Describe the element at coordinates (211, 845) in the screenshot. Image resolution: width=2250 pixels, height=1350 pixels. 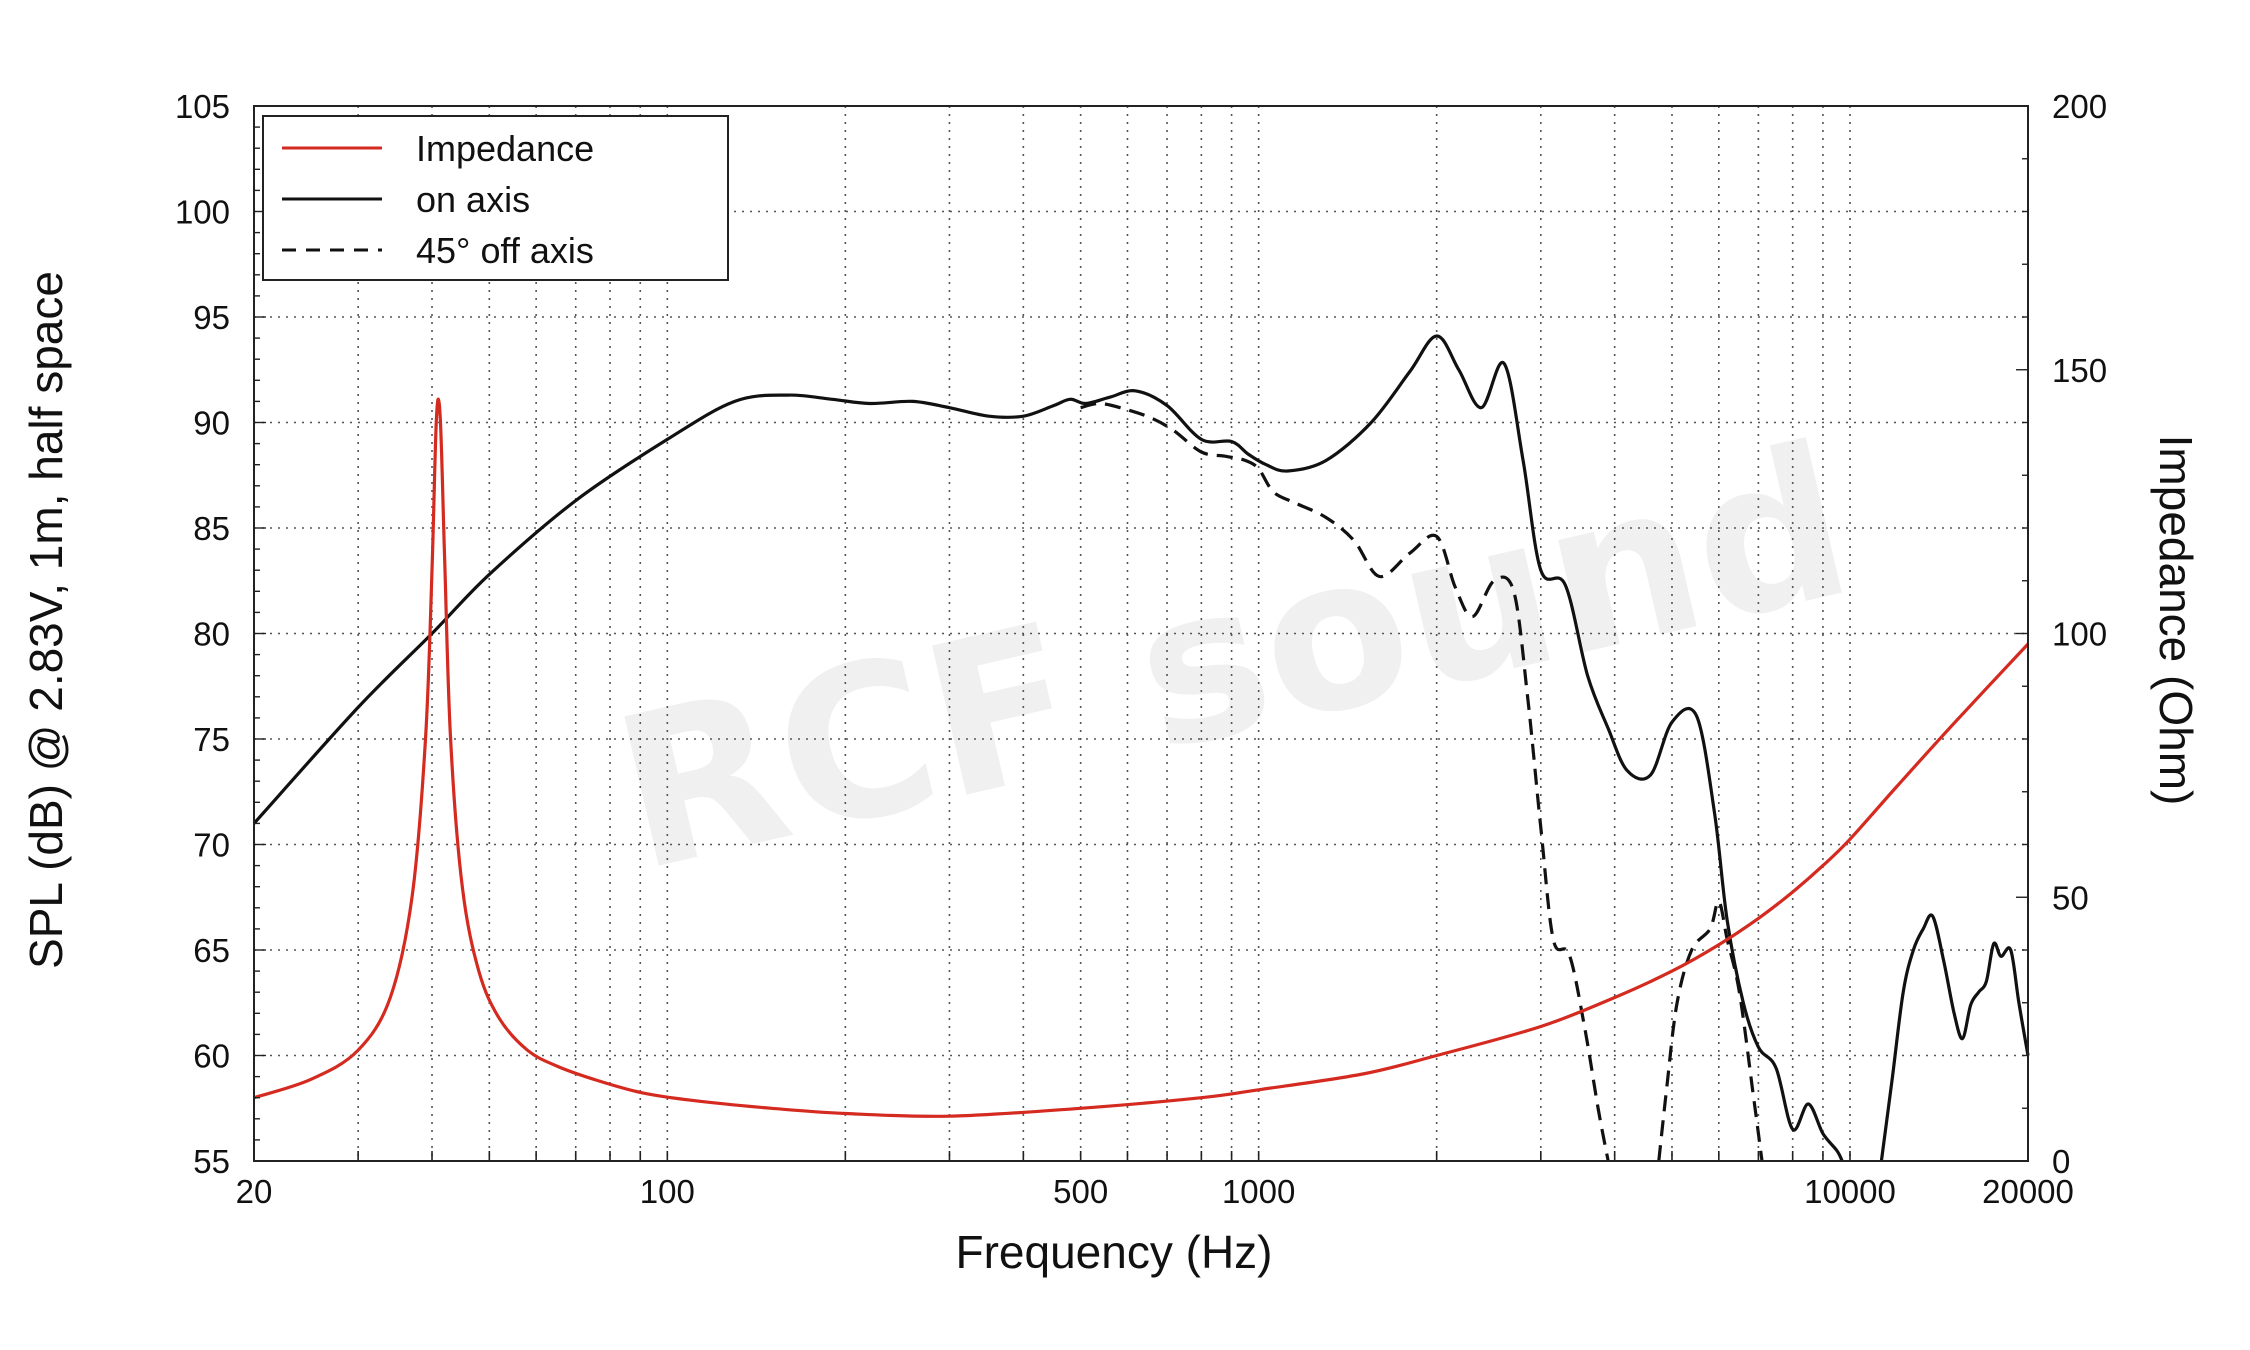
I see `y-left-tick-label: 70` at that location.